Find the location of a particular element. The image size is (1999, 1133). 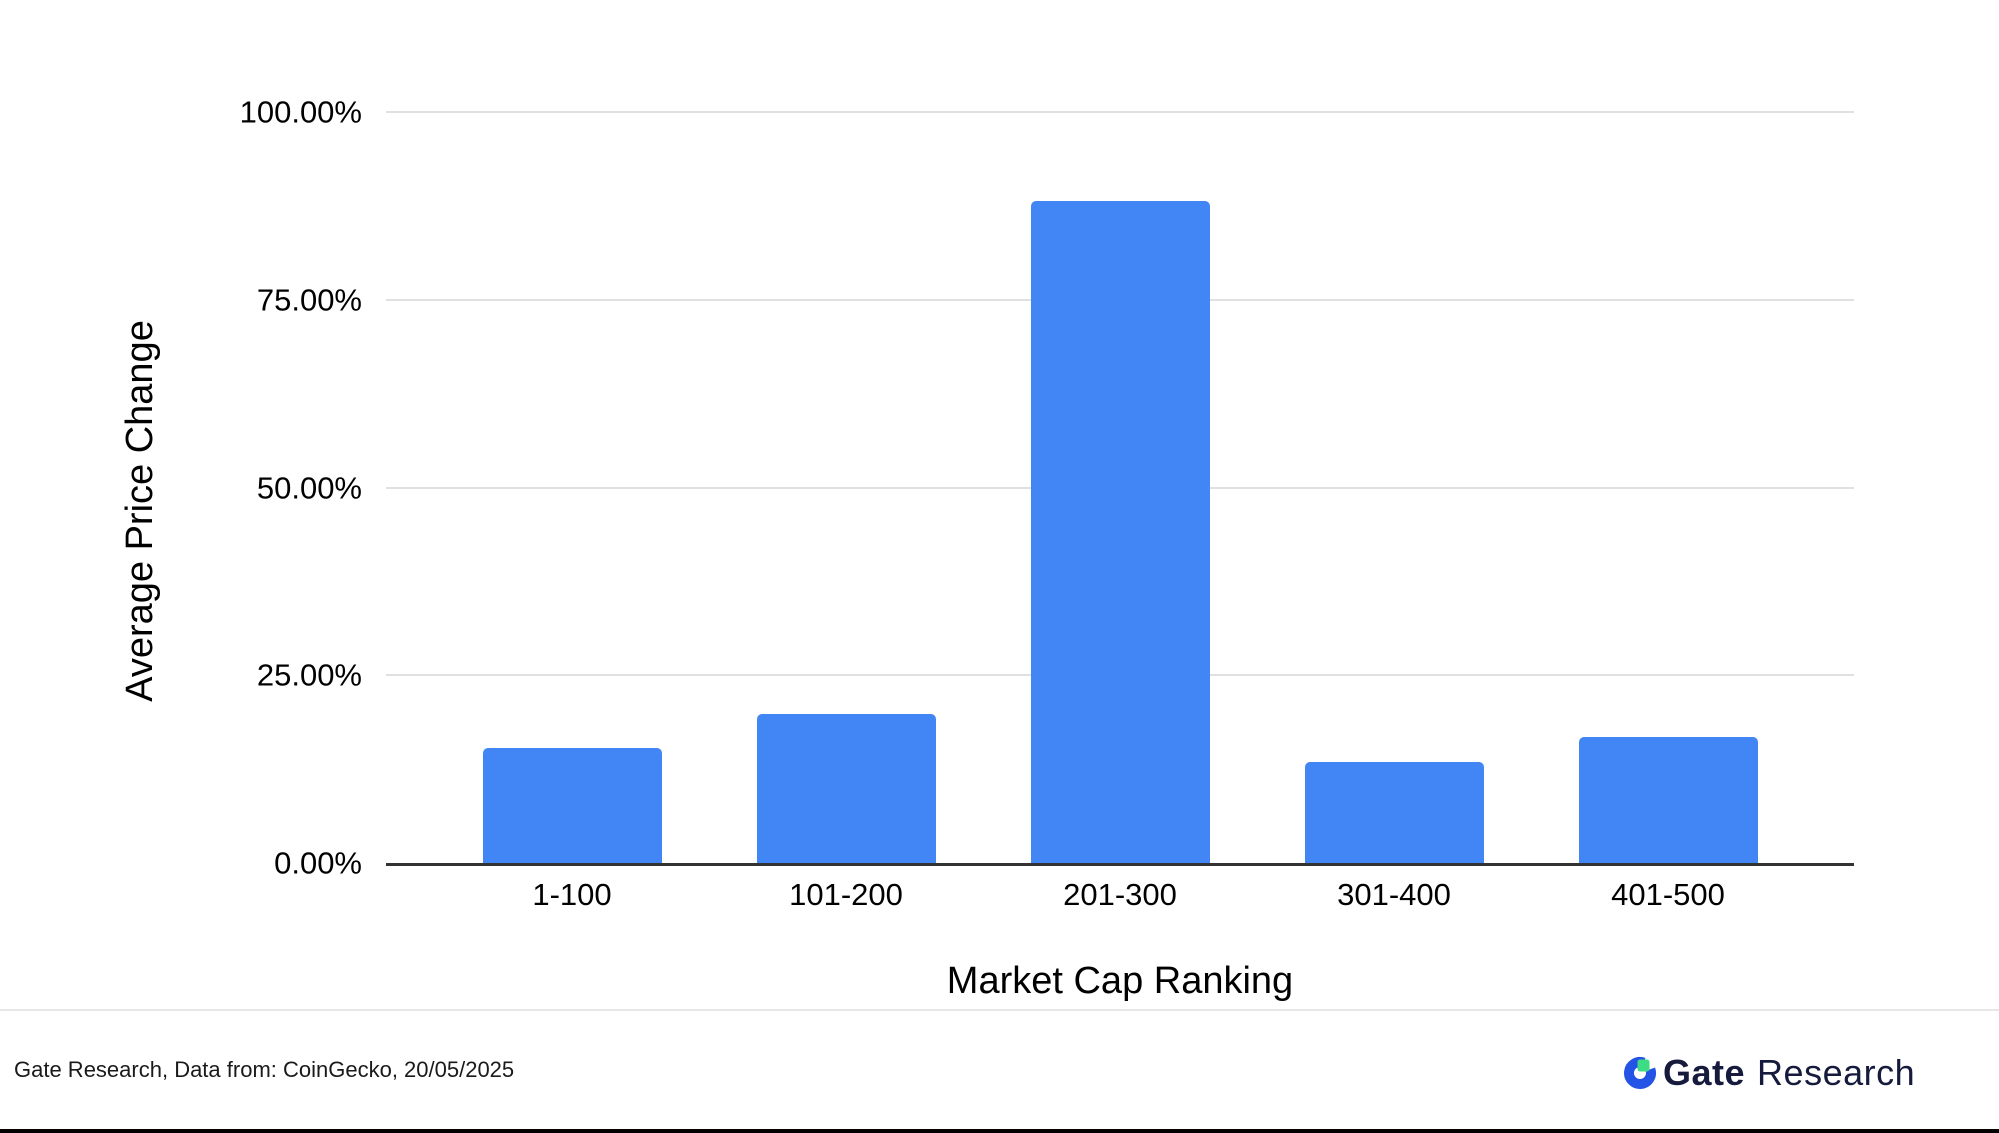

x-tick-label: 201-300 is located at coordinates (1120, 894).